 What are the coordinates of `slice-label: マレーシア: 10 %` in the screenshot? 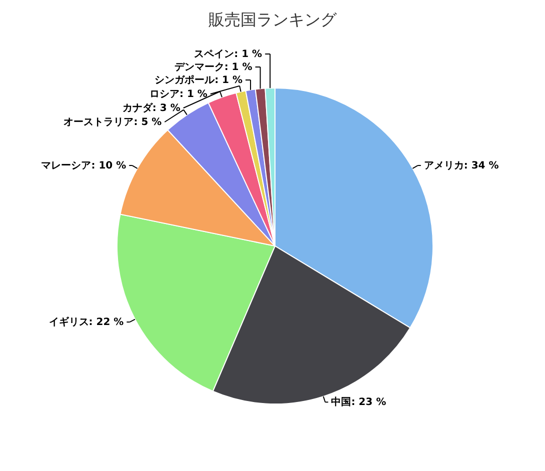 It's located at (83, 166).